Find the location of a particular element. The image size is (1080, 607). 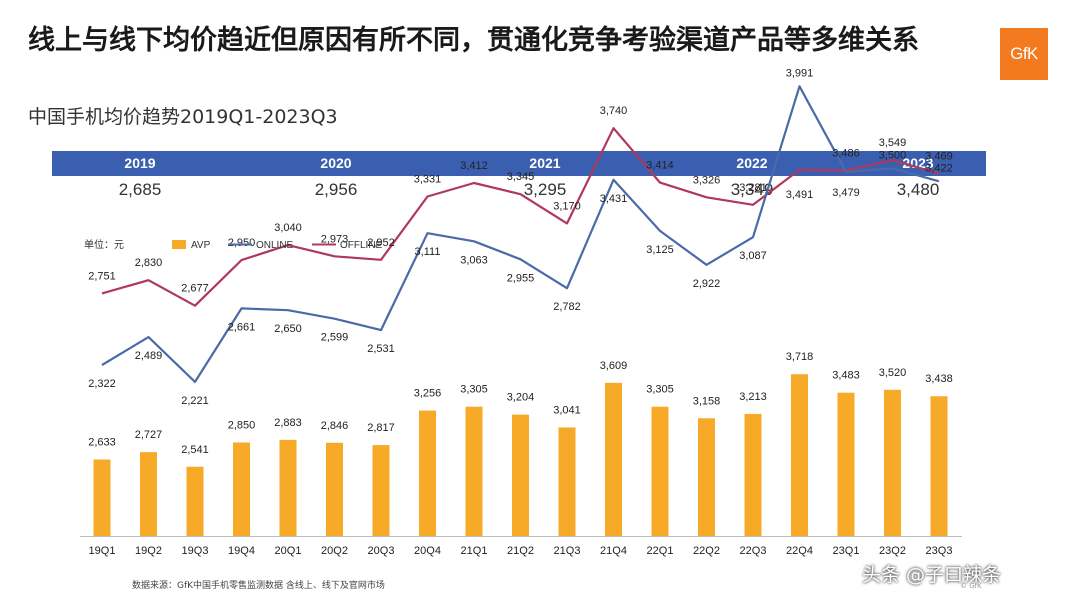

online-label-20Q2: 2,599 is located at coordinates (335, 338).